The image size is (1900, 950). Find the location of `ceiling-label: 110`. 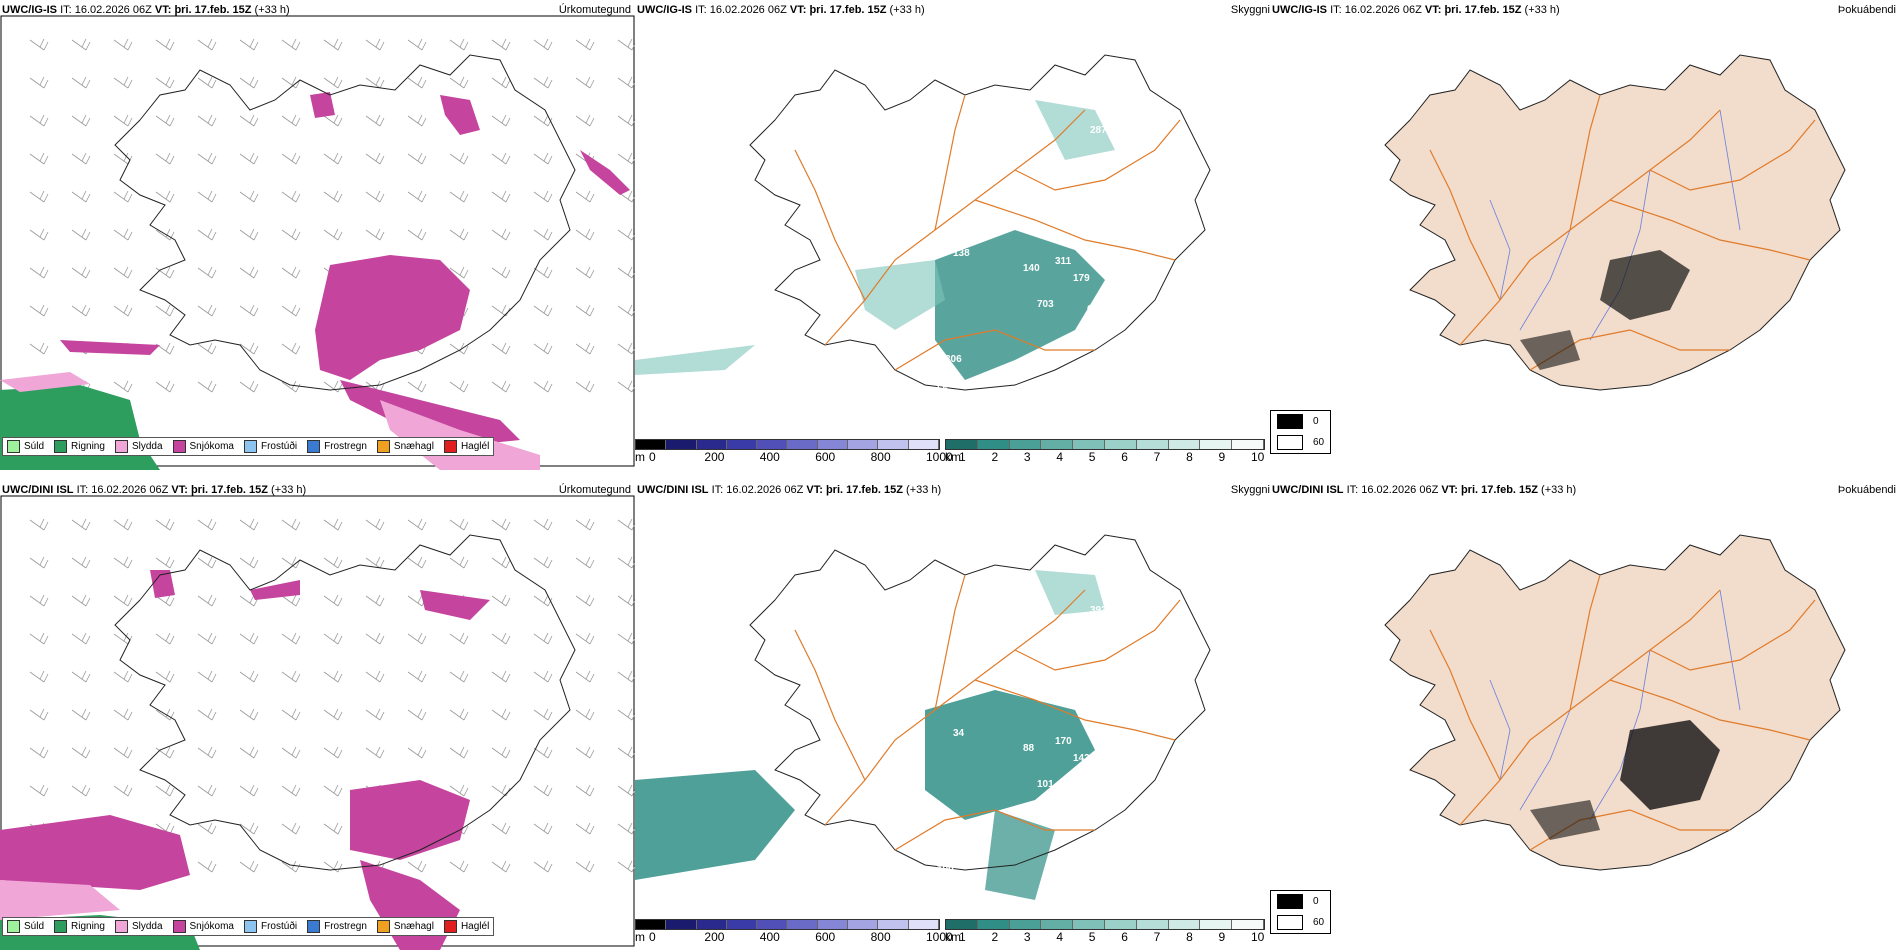

ceiling-label: 110 is located at coordinates (953, 839).